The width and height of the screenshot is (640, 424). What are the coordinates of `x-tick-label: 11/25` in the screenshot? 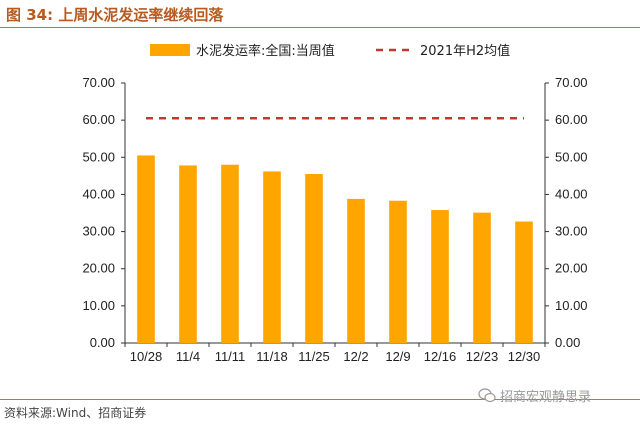 It's located at (314, 356).